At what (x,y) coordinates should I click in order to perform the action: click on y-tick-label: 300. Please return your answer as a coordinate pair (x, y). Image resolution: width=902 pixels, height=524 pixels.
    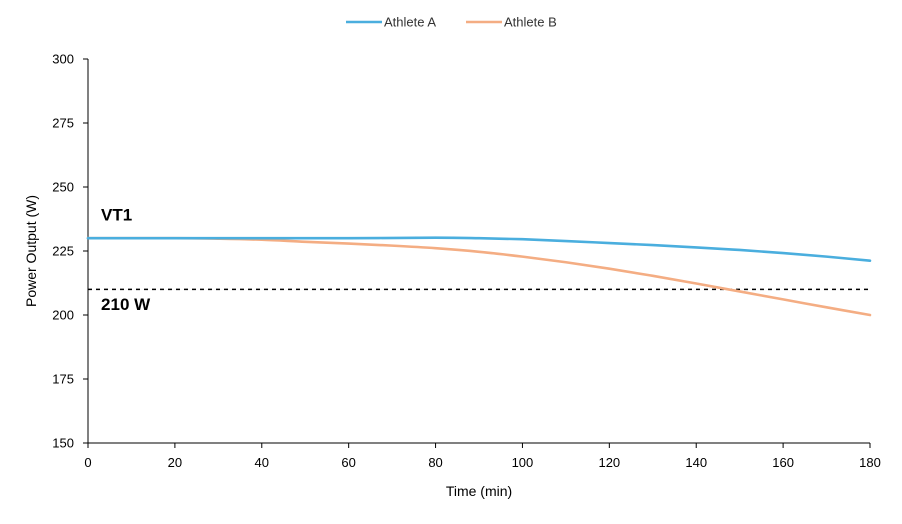
    Looking at the image, I should click on (63, 59).